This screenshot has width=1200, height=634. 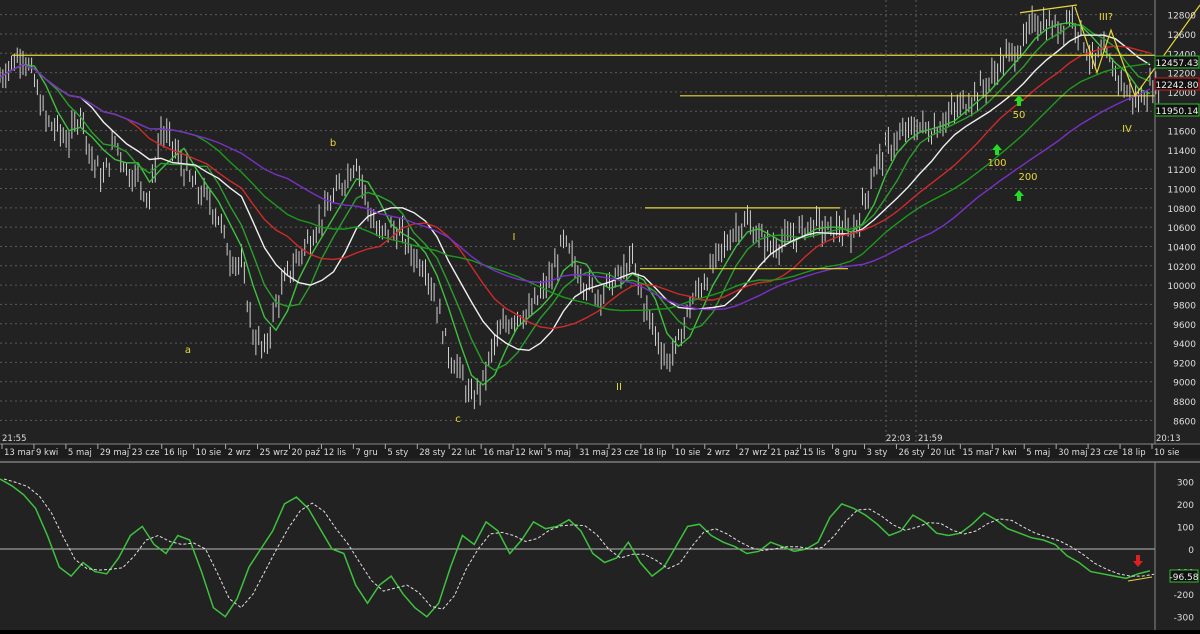 What do you see at coordinates (1181, 94) in the screenshot?
I see `price-tick-label: 12000` at bounding box center [1181, 94].